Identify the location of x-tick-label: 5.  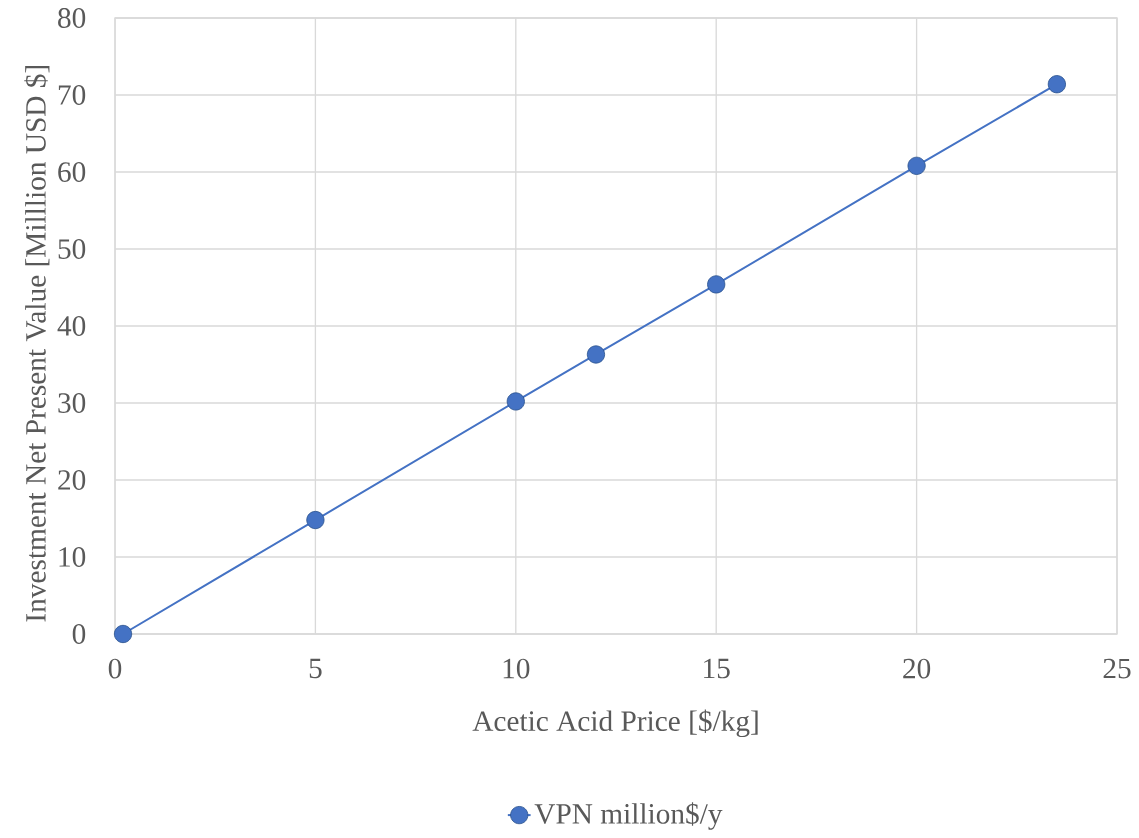
(315, 668).